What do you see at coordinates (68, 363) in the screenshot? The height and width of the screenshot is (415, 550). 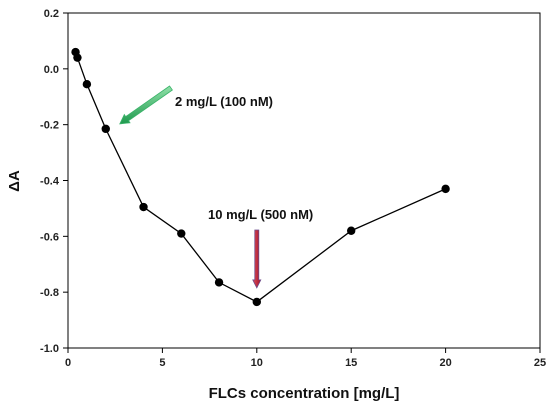 I see `x-tick-label: 0` at bounding box center [68, 363].